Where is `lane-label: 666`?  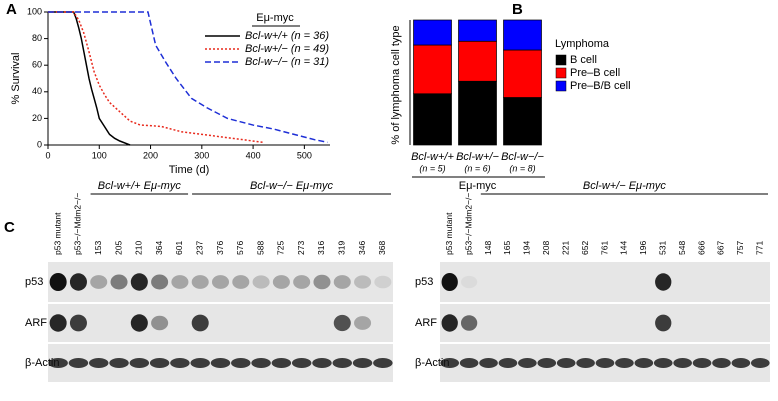
lane-label: 666 is located at coordinates (701, 248).